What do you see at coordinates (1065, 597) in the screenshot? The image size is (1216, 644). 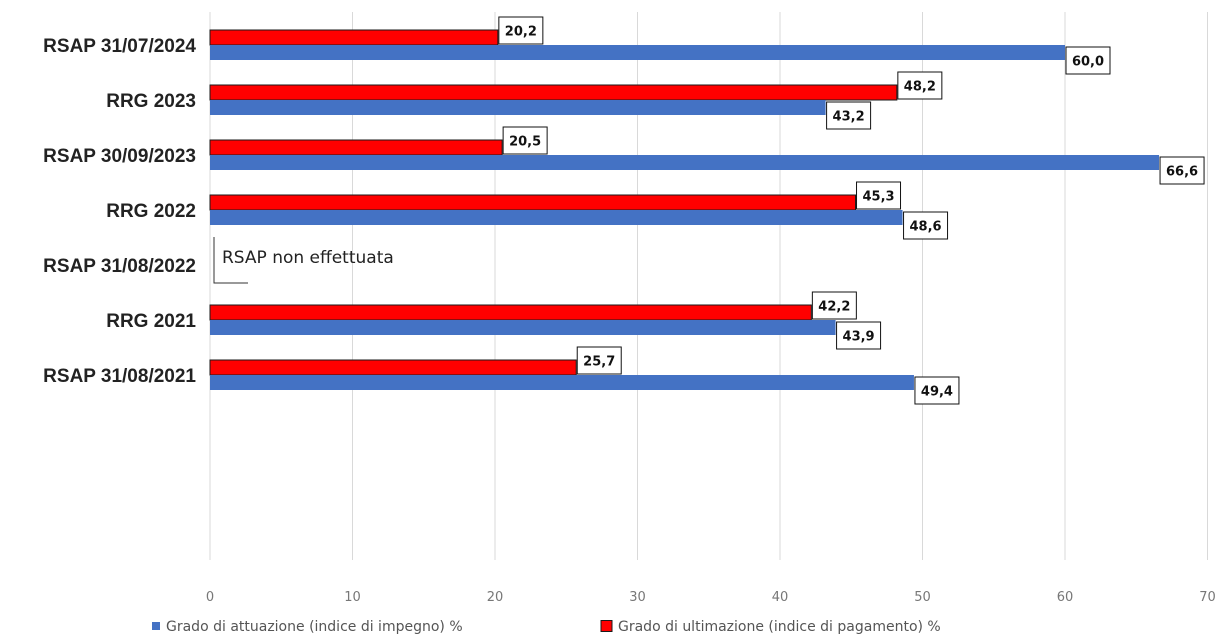 I see `x-tick-label: 60` at bounding box center [1065, 597].